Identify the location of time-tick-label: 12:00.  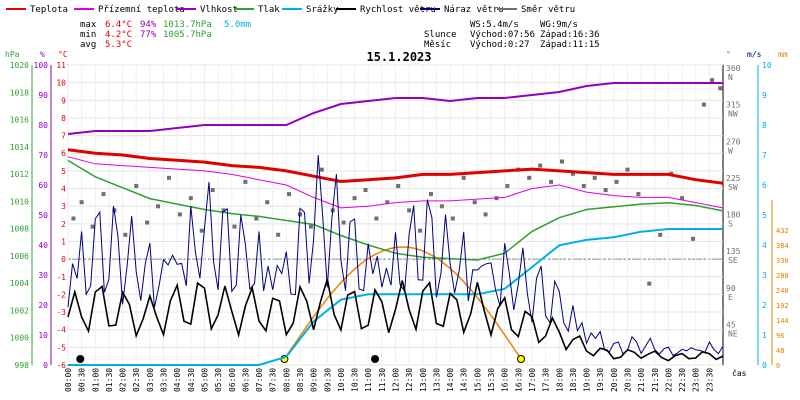
(396, 380).